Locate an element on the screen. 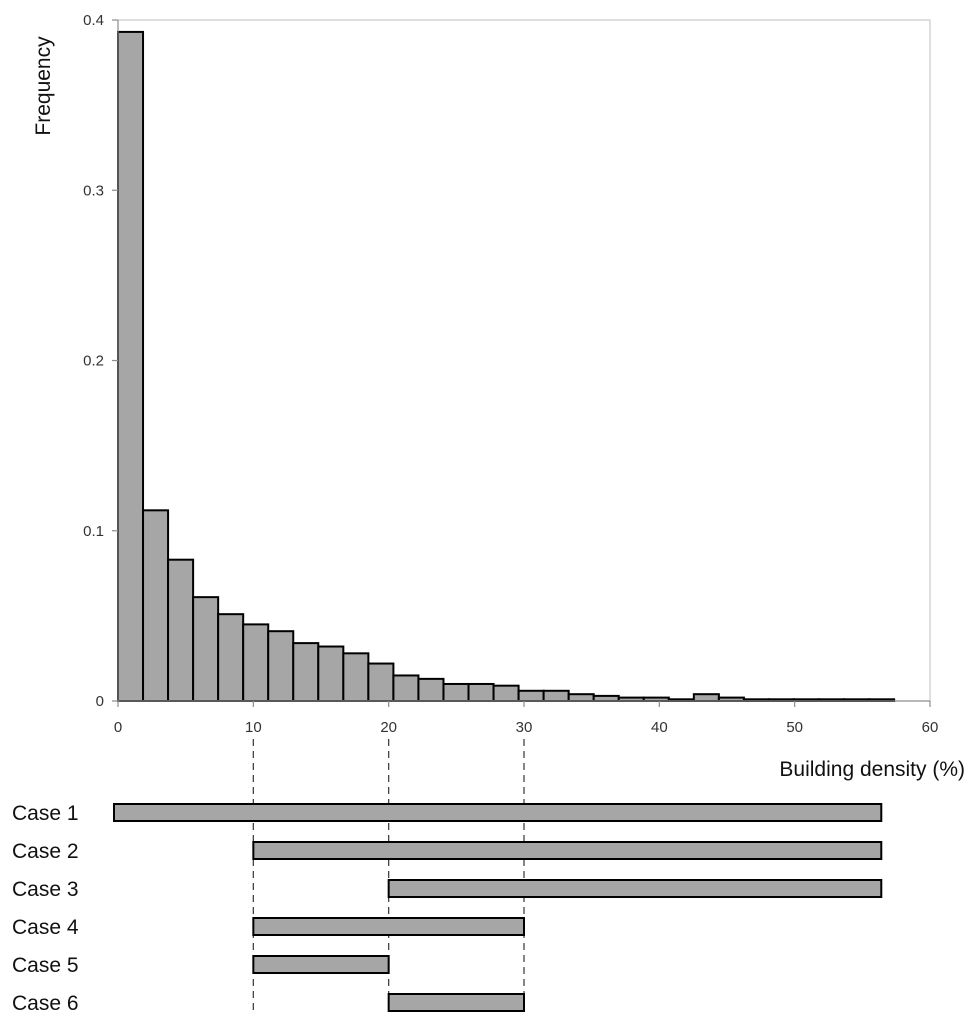 The height and width of the screenshot is (1015, 969). case-label: Case 1 is located at coordinates (45, 813).